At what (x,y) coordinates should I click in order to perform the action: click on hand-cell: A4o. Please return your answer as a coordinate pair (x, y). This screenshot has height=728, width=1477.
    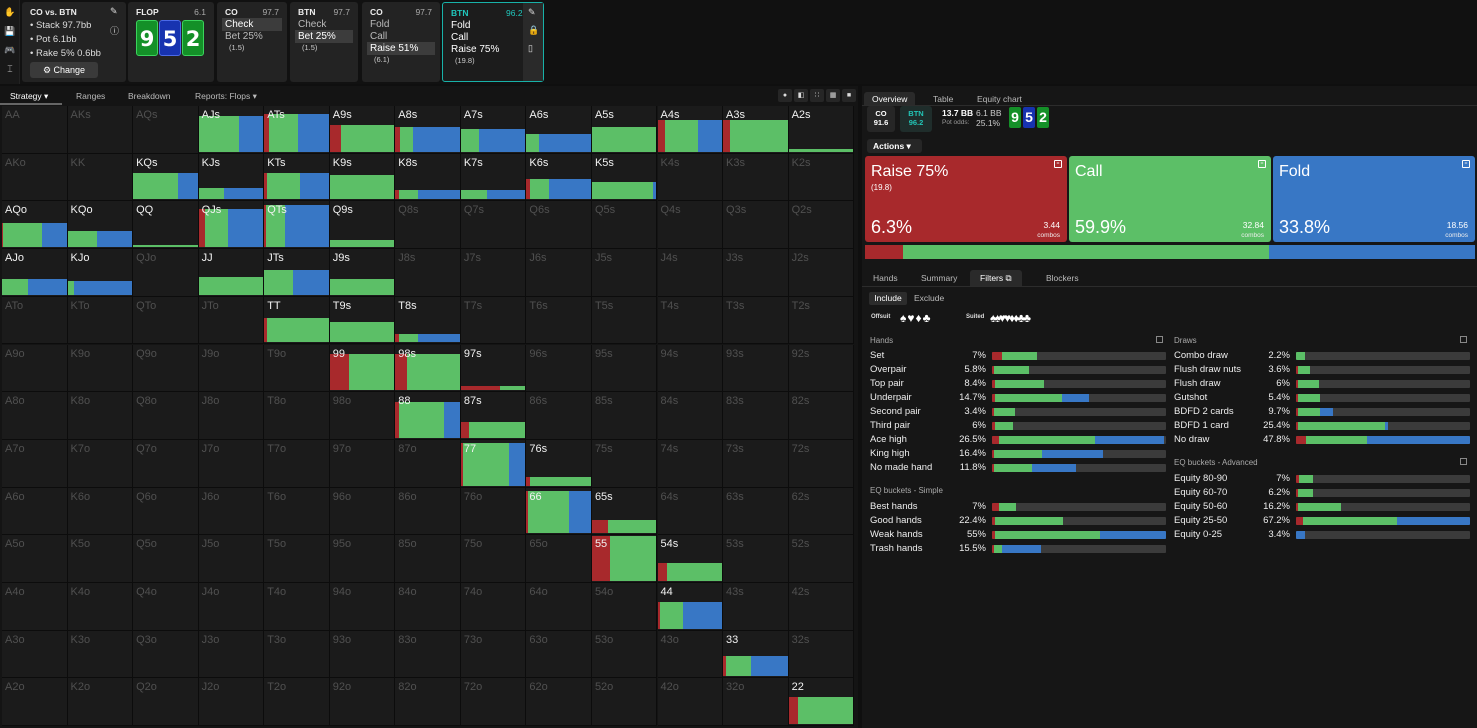
    Looking at the image, I should click on (35, 607).